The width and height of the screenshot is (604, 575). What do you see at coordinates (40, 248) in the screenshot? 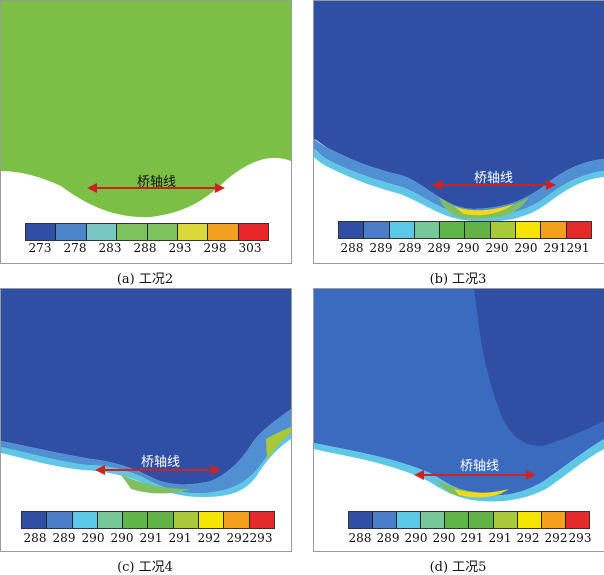
I see `tick-label: 273` at bounding box center [40, 248].